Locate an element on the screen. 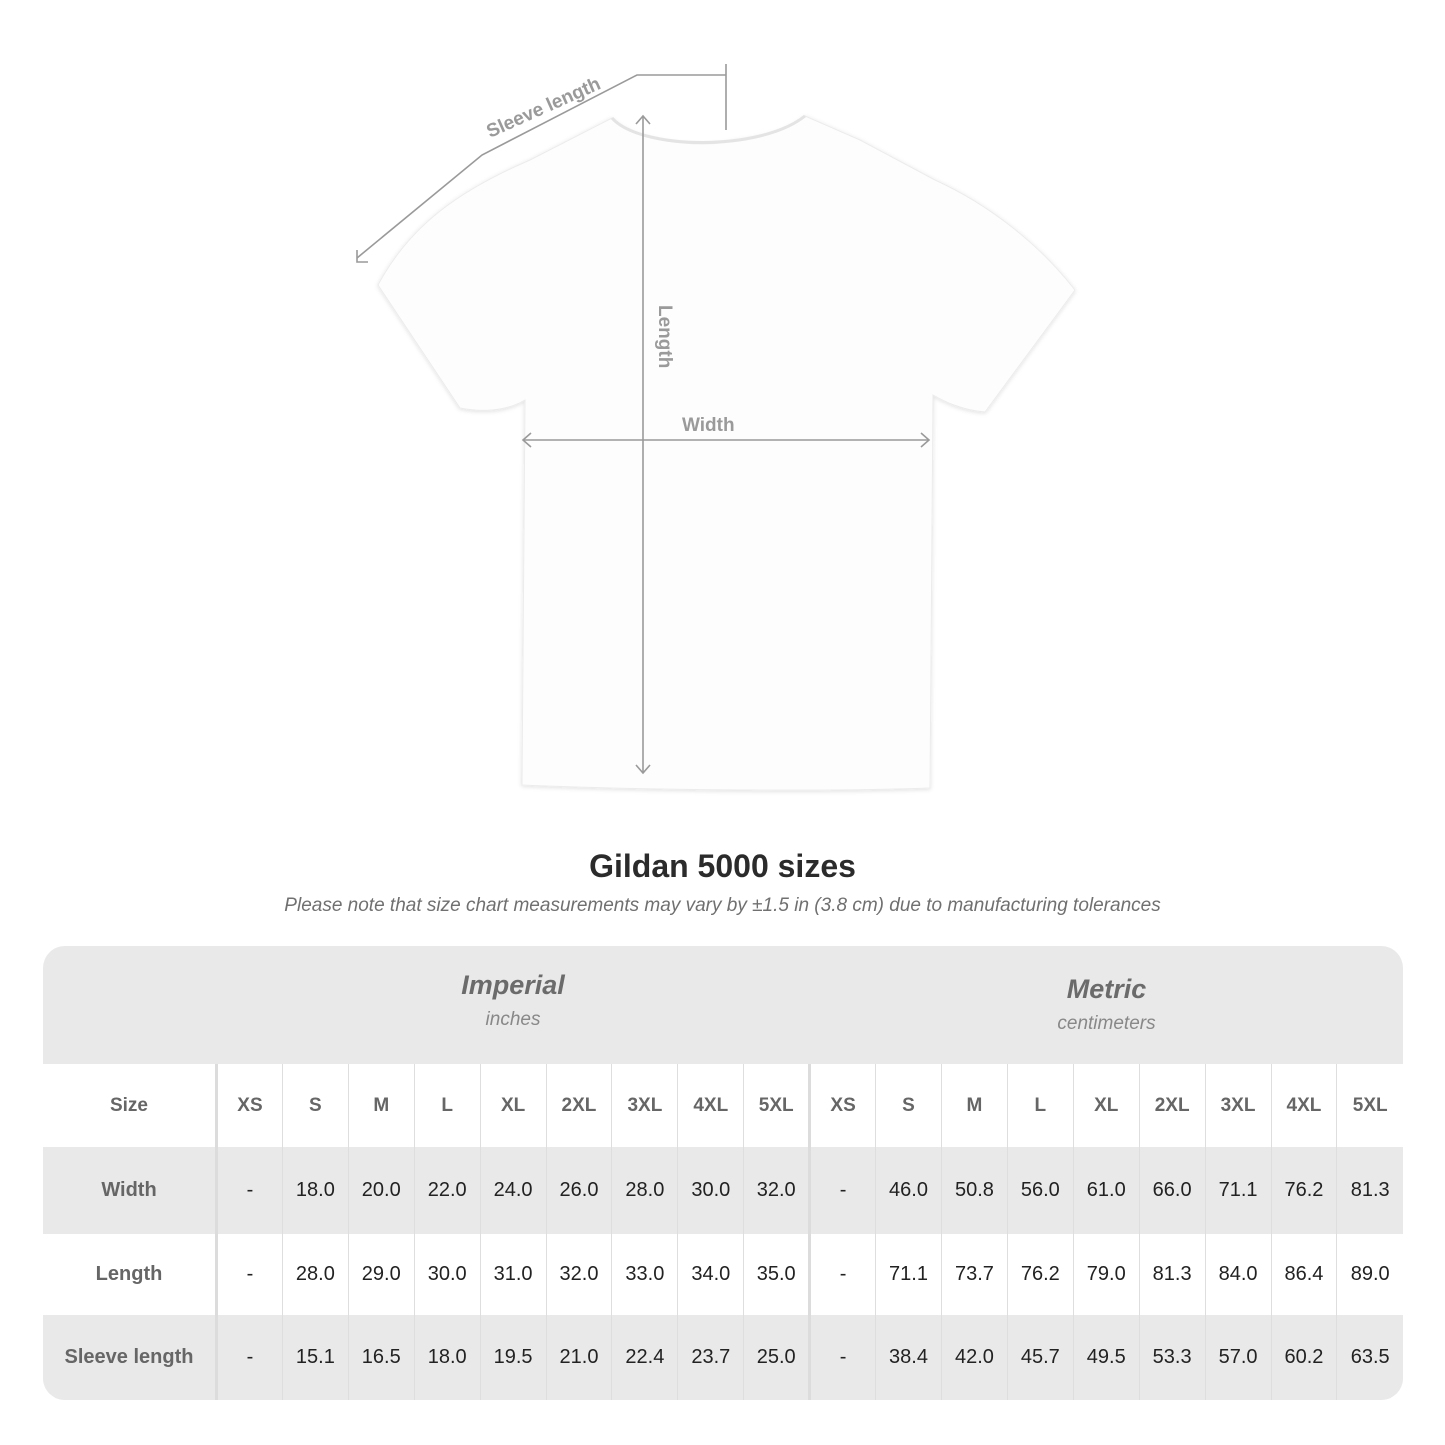  metric-unit: centimeters is located at coordinates (1106, 1023).